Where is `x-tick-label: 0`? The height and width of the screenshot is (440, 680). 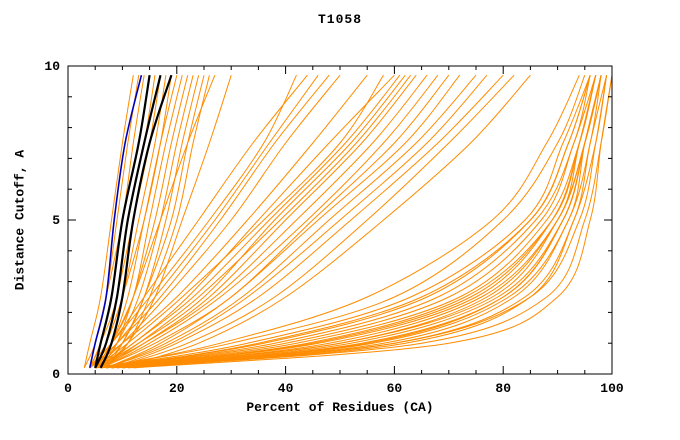 x-tick-label: 0 is located at coordinates (68, 388).